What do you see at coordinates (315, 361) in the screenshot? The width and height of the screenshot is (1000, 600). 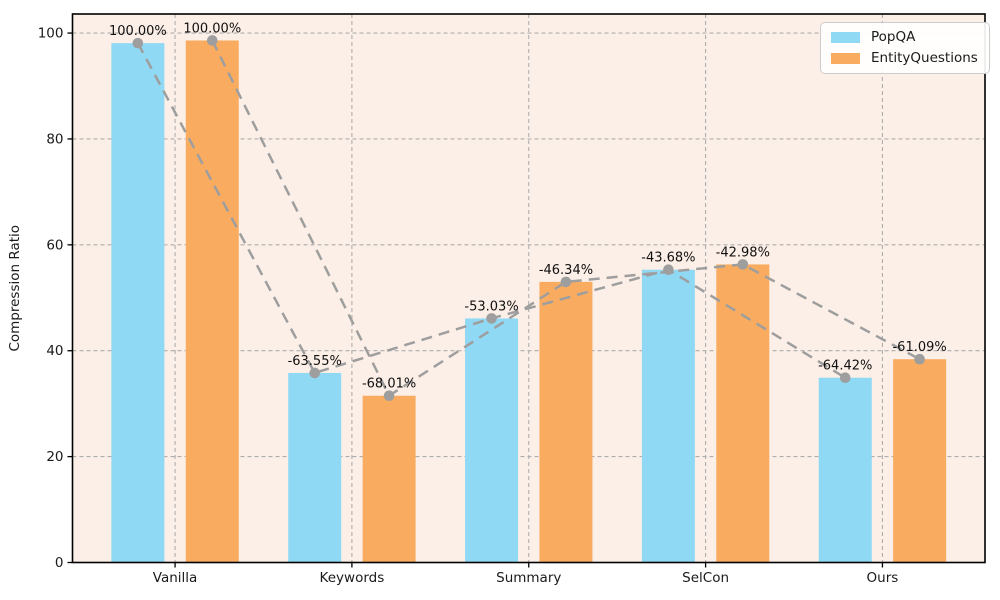 I see `value-label: -63.55%` at bounding box center [315, 361].